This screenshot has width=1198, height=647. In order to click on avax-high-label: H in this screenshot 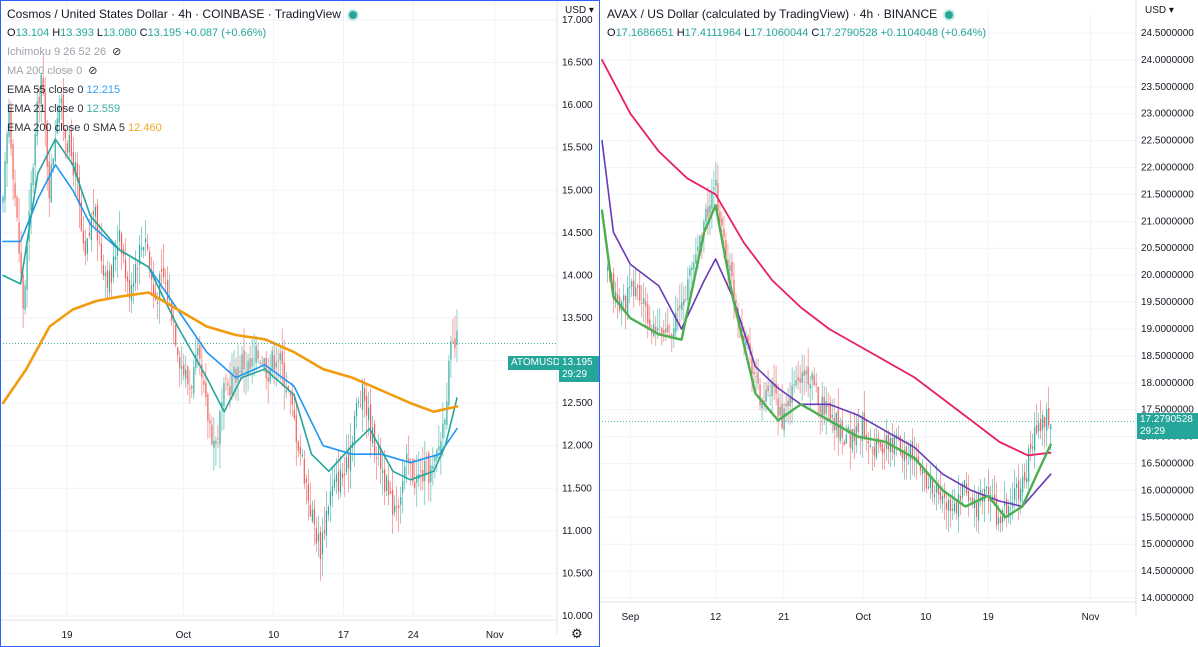, I will do `click(680, 33)`.